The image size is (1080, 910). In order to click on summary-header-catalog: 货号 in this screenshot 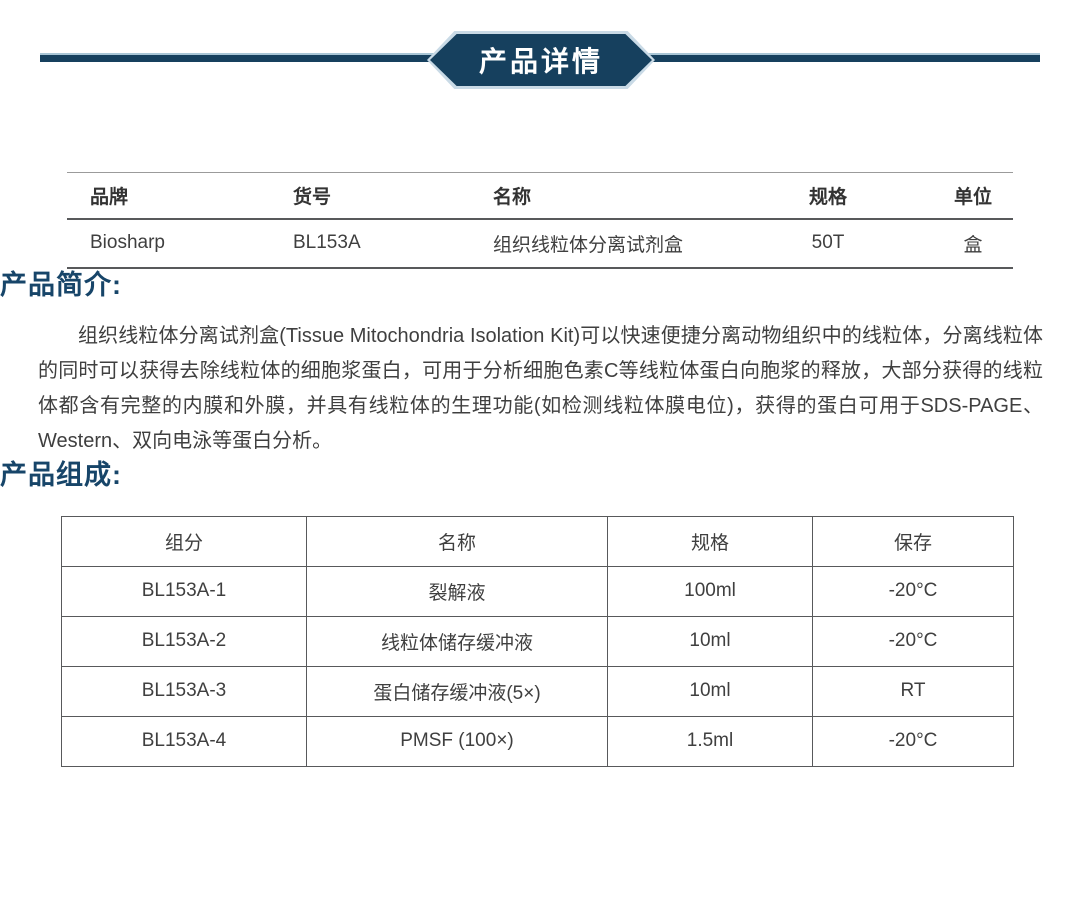, I will do `click(312, 197)`.